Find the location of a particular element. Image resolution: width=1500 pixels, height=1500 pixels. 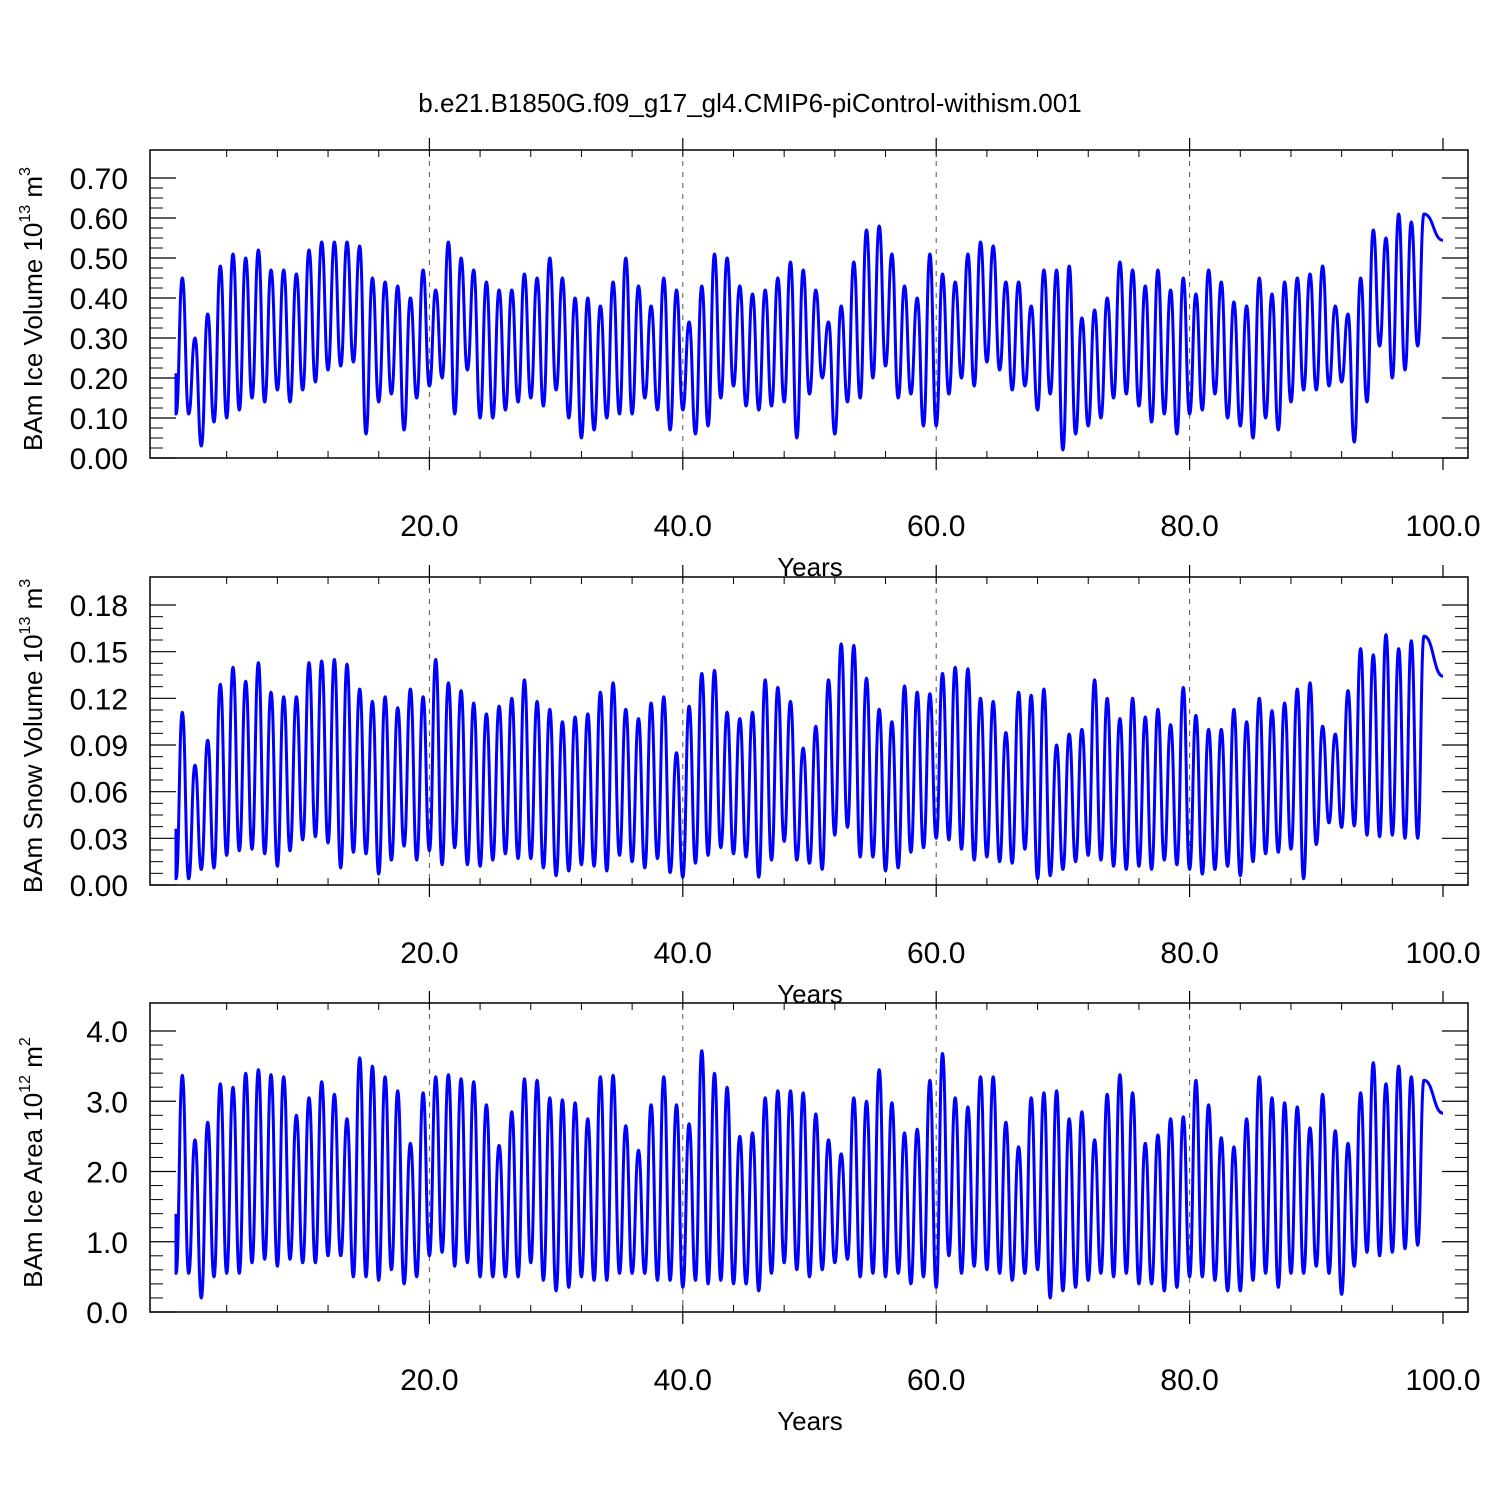

y-tick-label: 0.0 is located at coordinates (107, 1313).